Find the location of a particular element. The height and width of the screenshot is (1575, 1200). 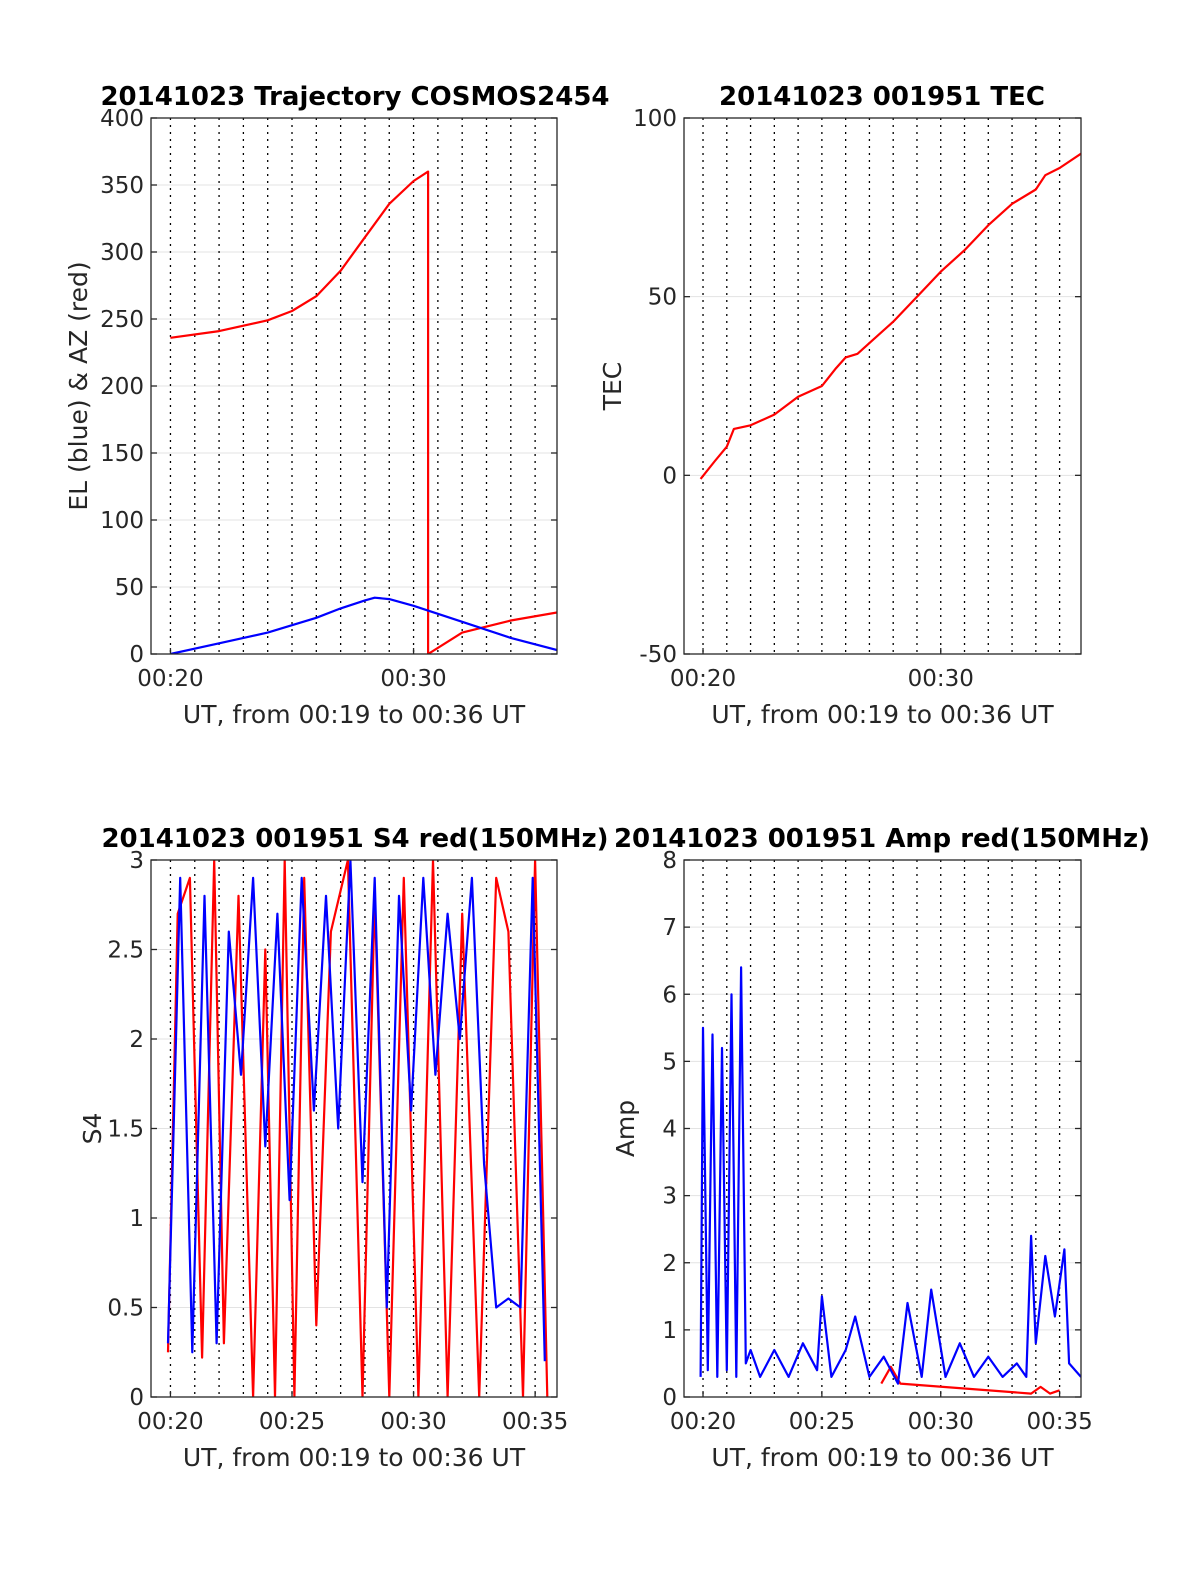

tec-title: 20141023 001951 TEC is located at coordinates (882, 97).